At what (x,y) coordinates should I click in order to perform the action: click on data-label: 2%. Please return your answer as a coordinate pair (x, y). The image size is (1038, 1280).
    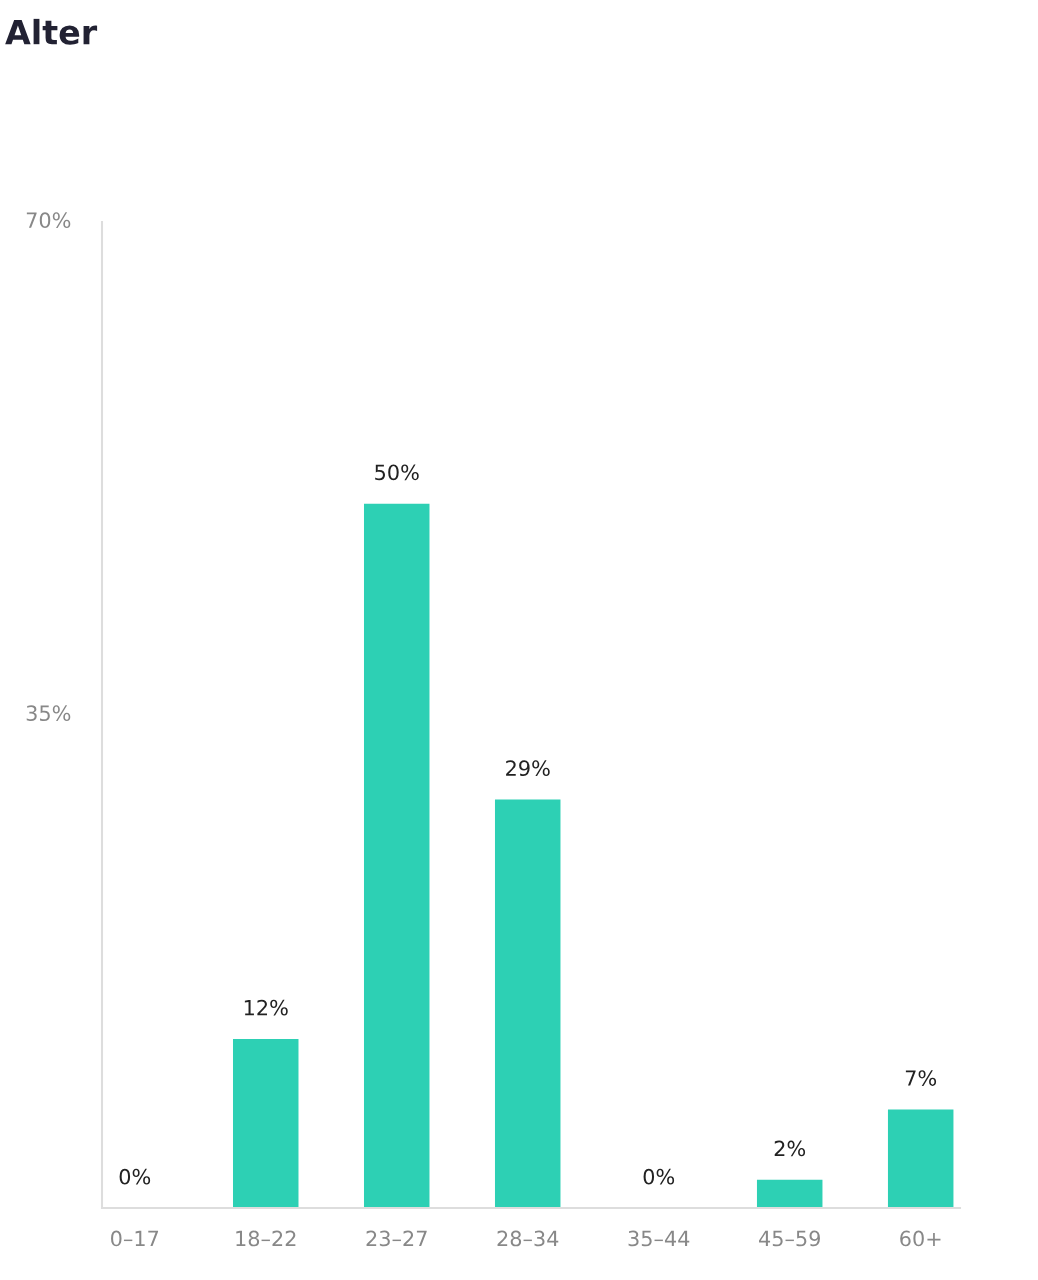
    Looking at the image, I should click on (790, 1148).